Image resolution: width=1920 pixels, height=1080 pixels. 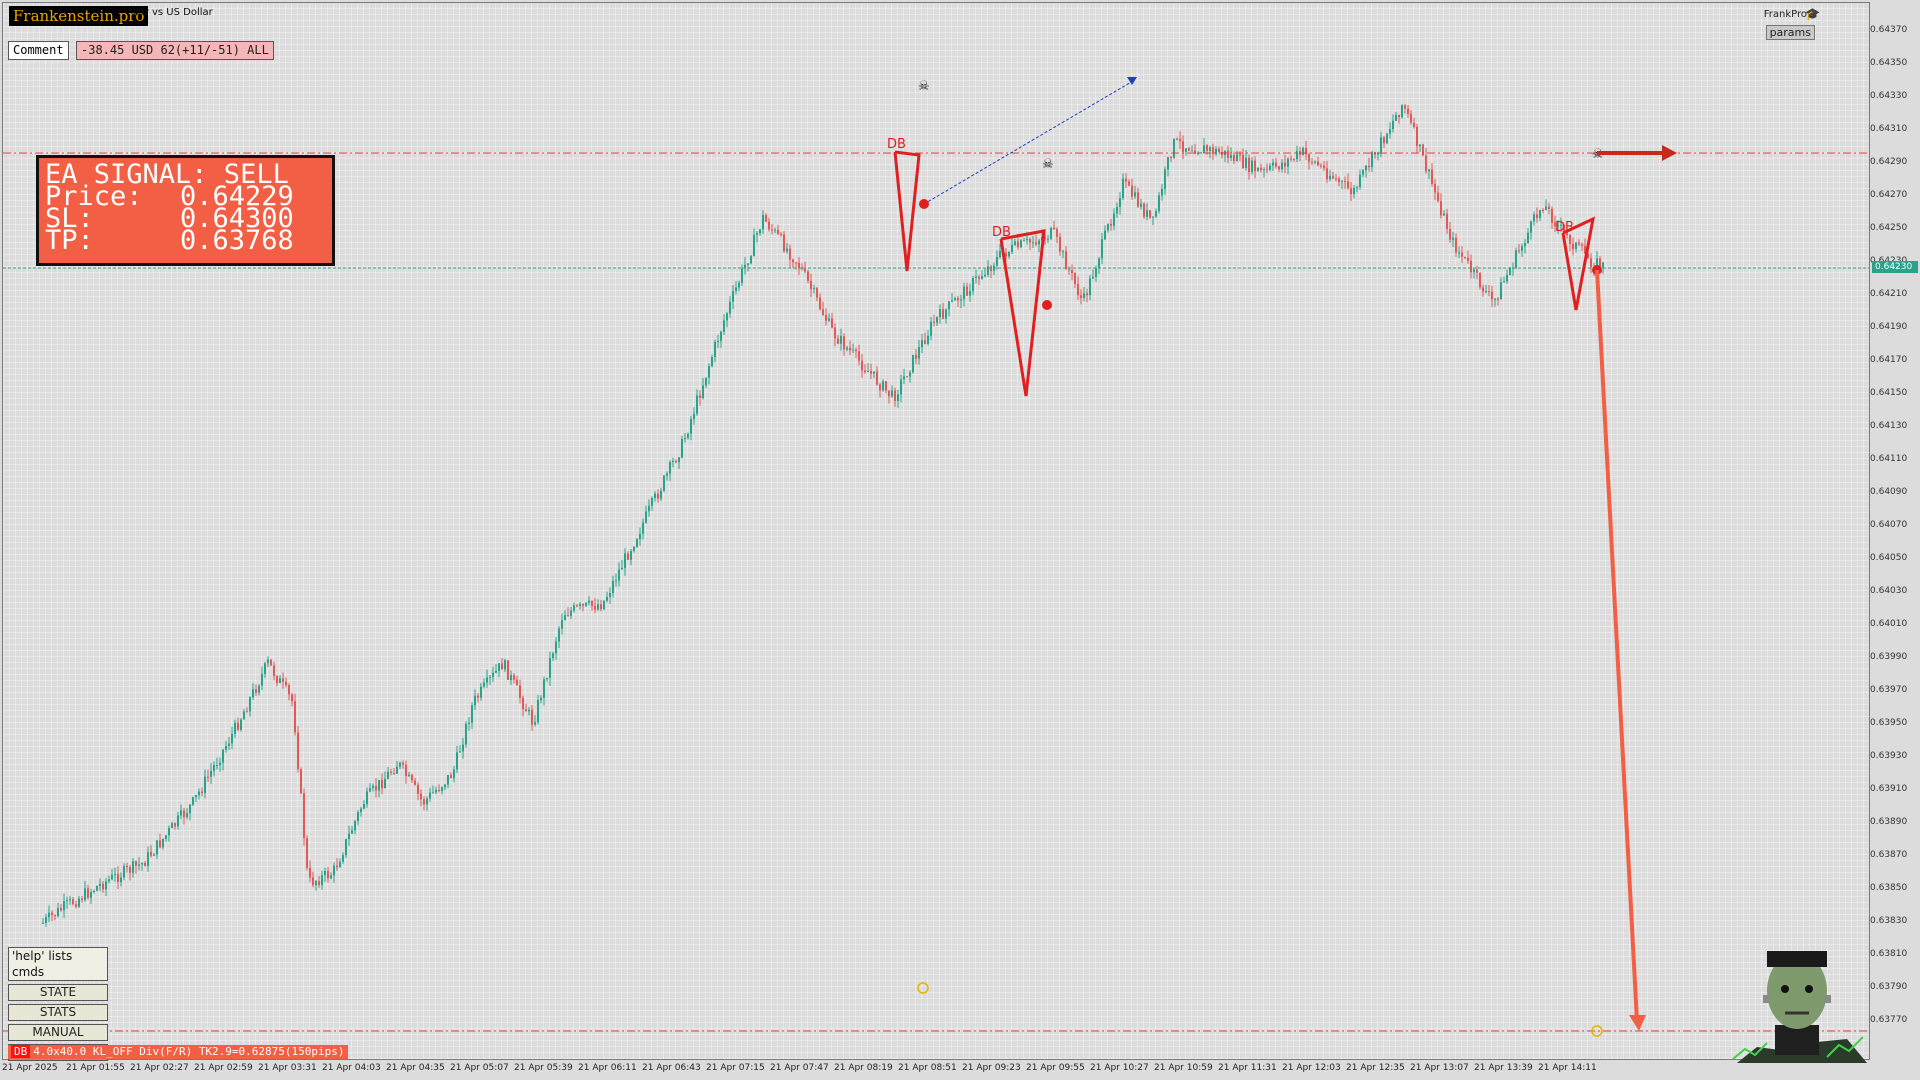 What do you see at coordinates (237, 240) in the screenshot?
I see `signal-value: 0.63768` at bounding box center [237, 240].